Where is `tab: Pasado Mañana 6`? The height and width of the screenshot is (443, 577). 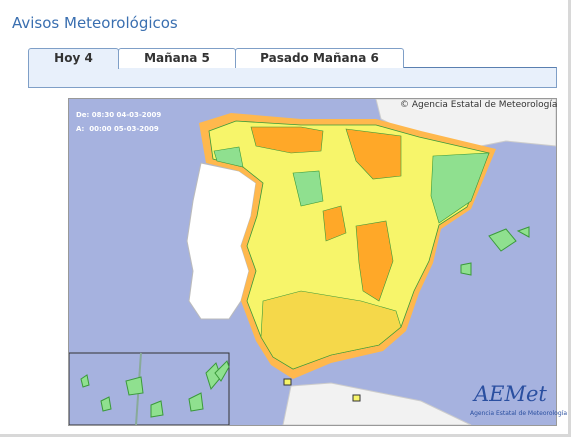
tab: Pasado Mañana 6 is located at coordinates (319, 58).